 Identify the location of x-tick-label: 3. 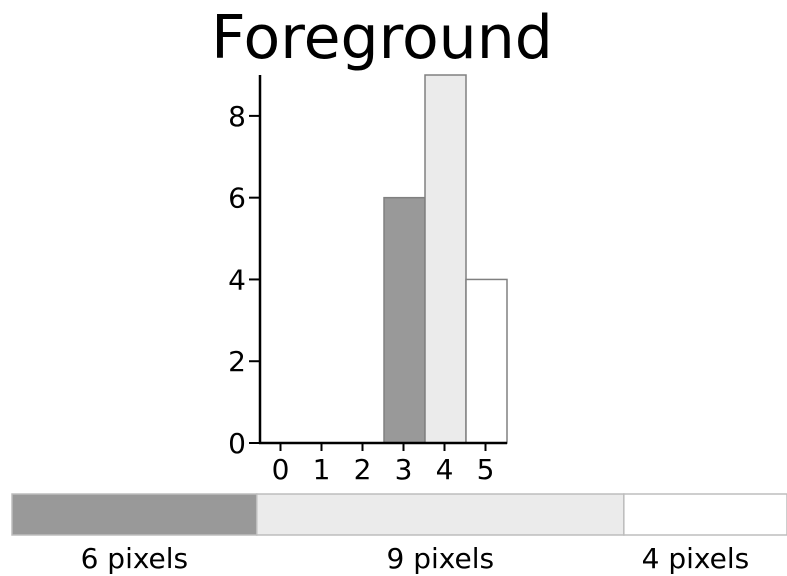
(404, 469).